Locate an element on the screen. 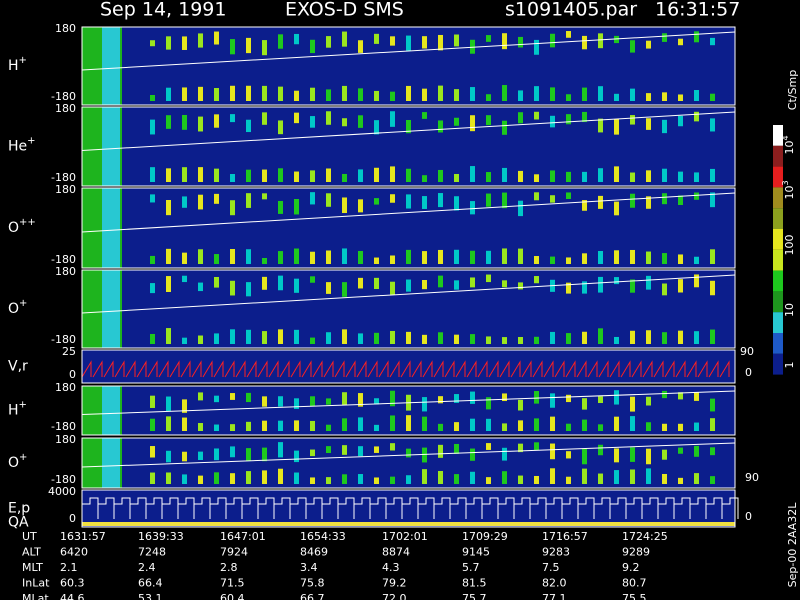 This screenshot has height=600, width=800. file-time: 16:31:57 is located at coordinates (697, 10).